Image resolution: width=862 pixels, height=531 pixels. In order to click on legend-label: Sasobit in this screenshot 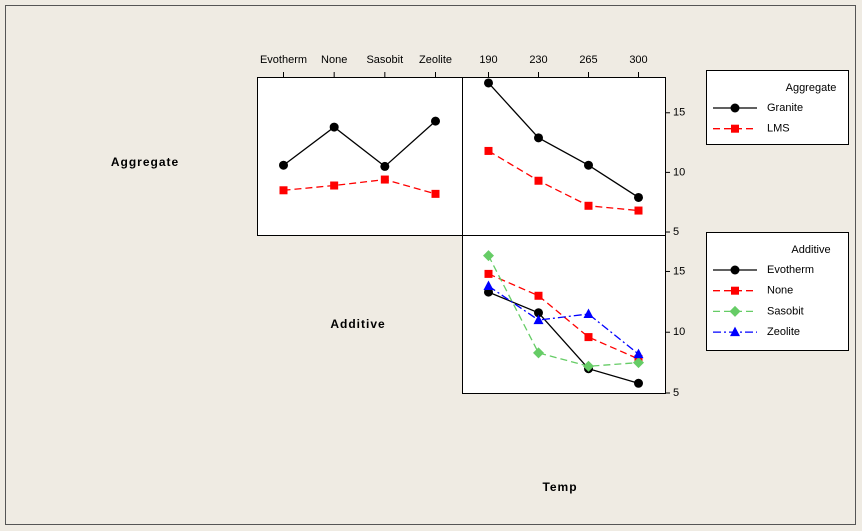, I will do `click(785, 311)`.